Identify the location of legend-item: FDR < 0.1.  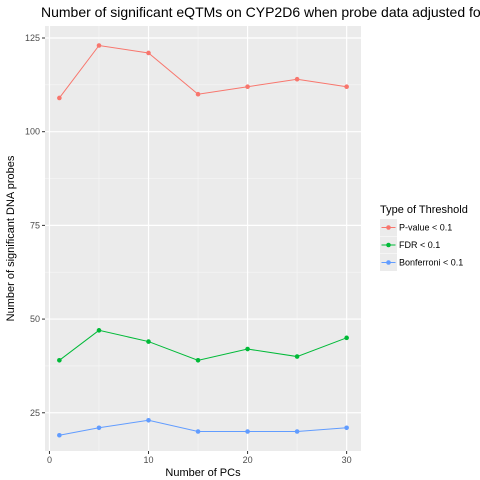
(410, 245).